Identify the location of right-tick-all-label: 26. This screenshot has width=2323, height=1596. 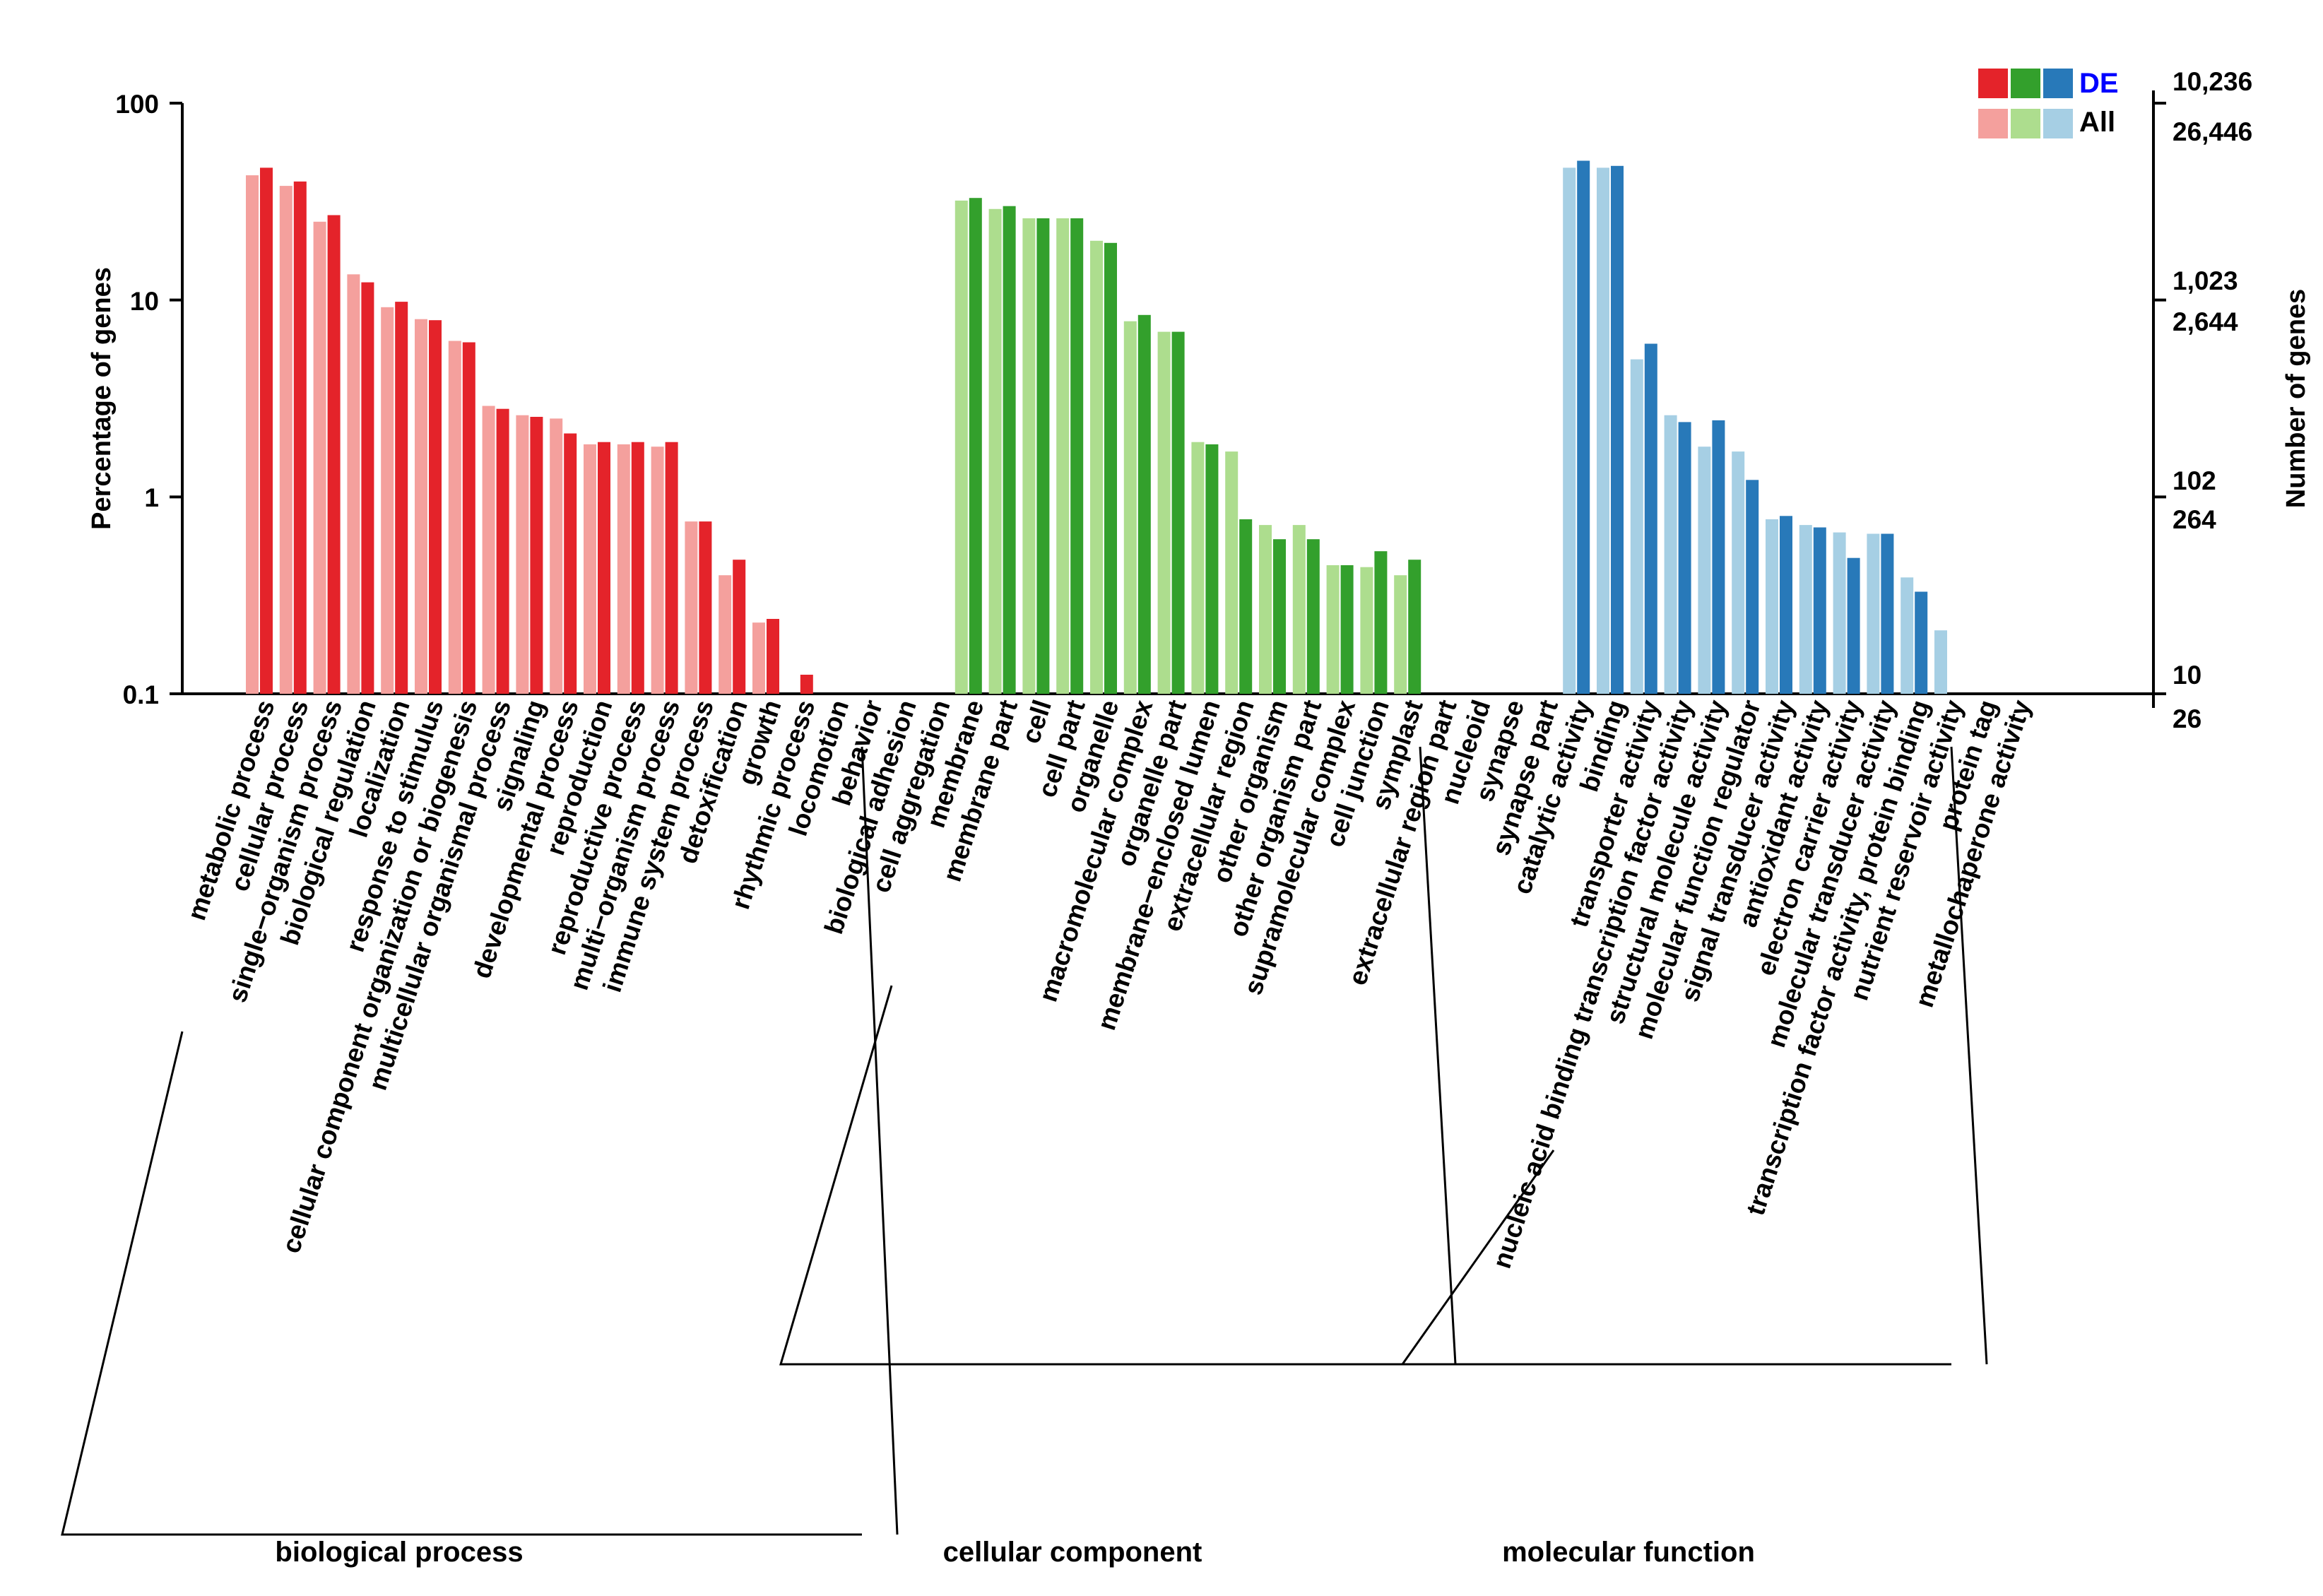
(2187, 719).